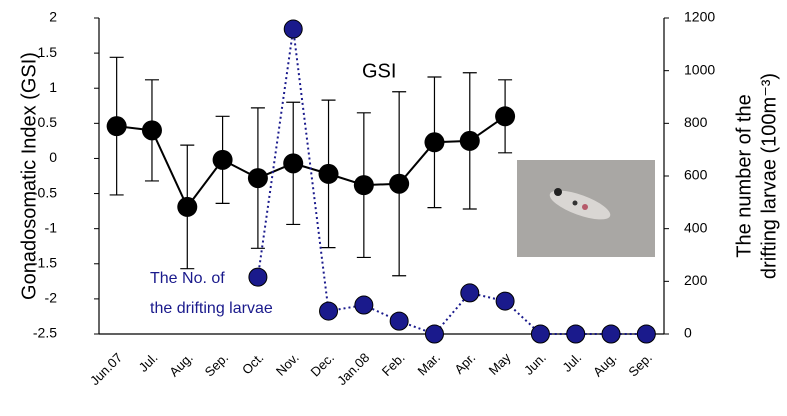 Image resolution: width=787 pixels, height=416 pixels. Describe the element at coordinates (699, 69) in the screenshot. I see `y2-tick-label: 1000` at that location.